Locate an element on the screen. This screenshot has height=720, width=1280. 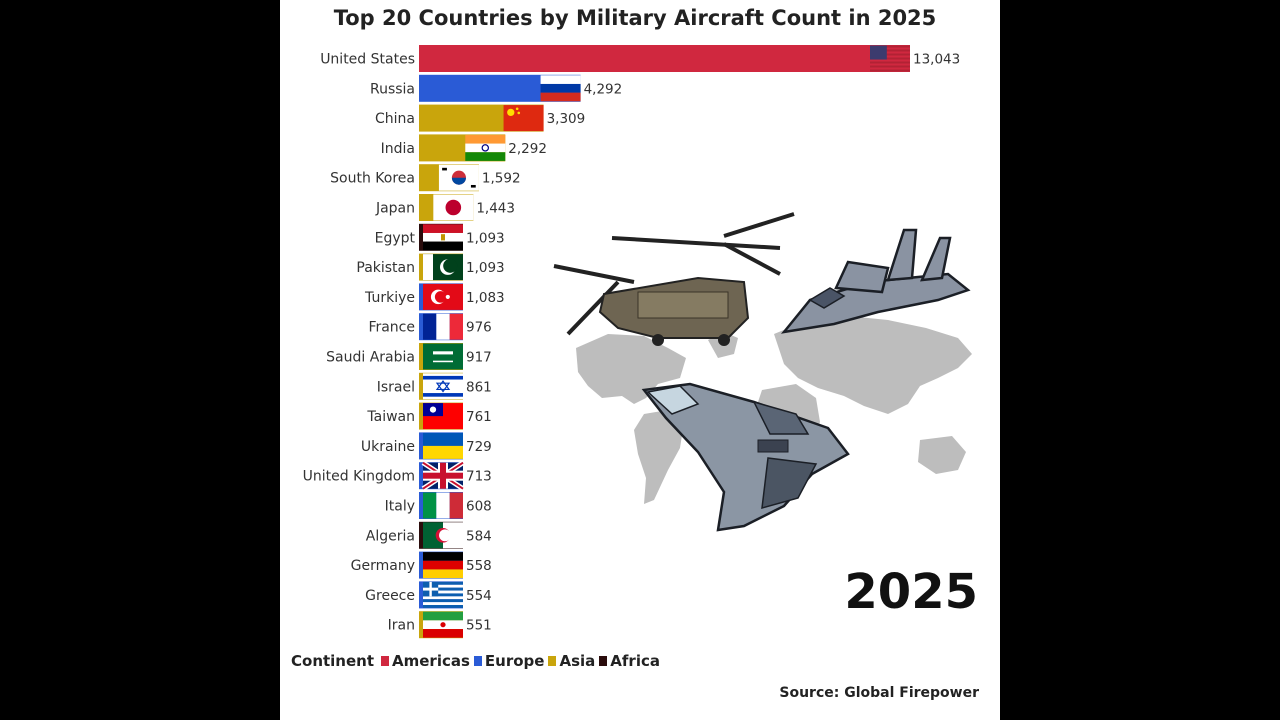
value-label-greece: 554 is located at coordinates (479, 596).